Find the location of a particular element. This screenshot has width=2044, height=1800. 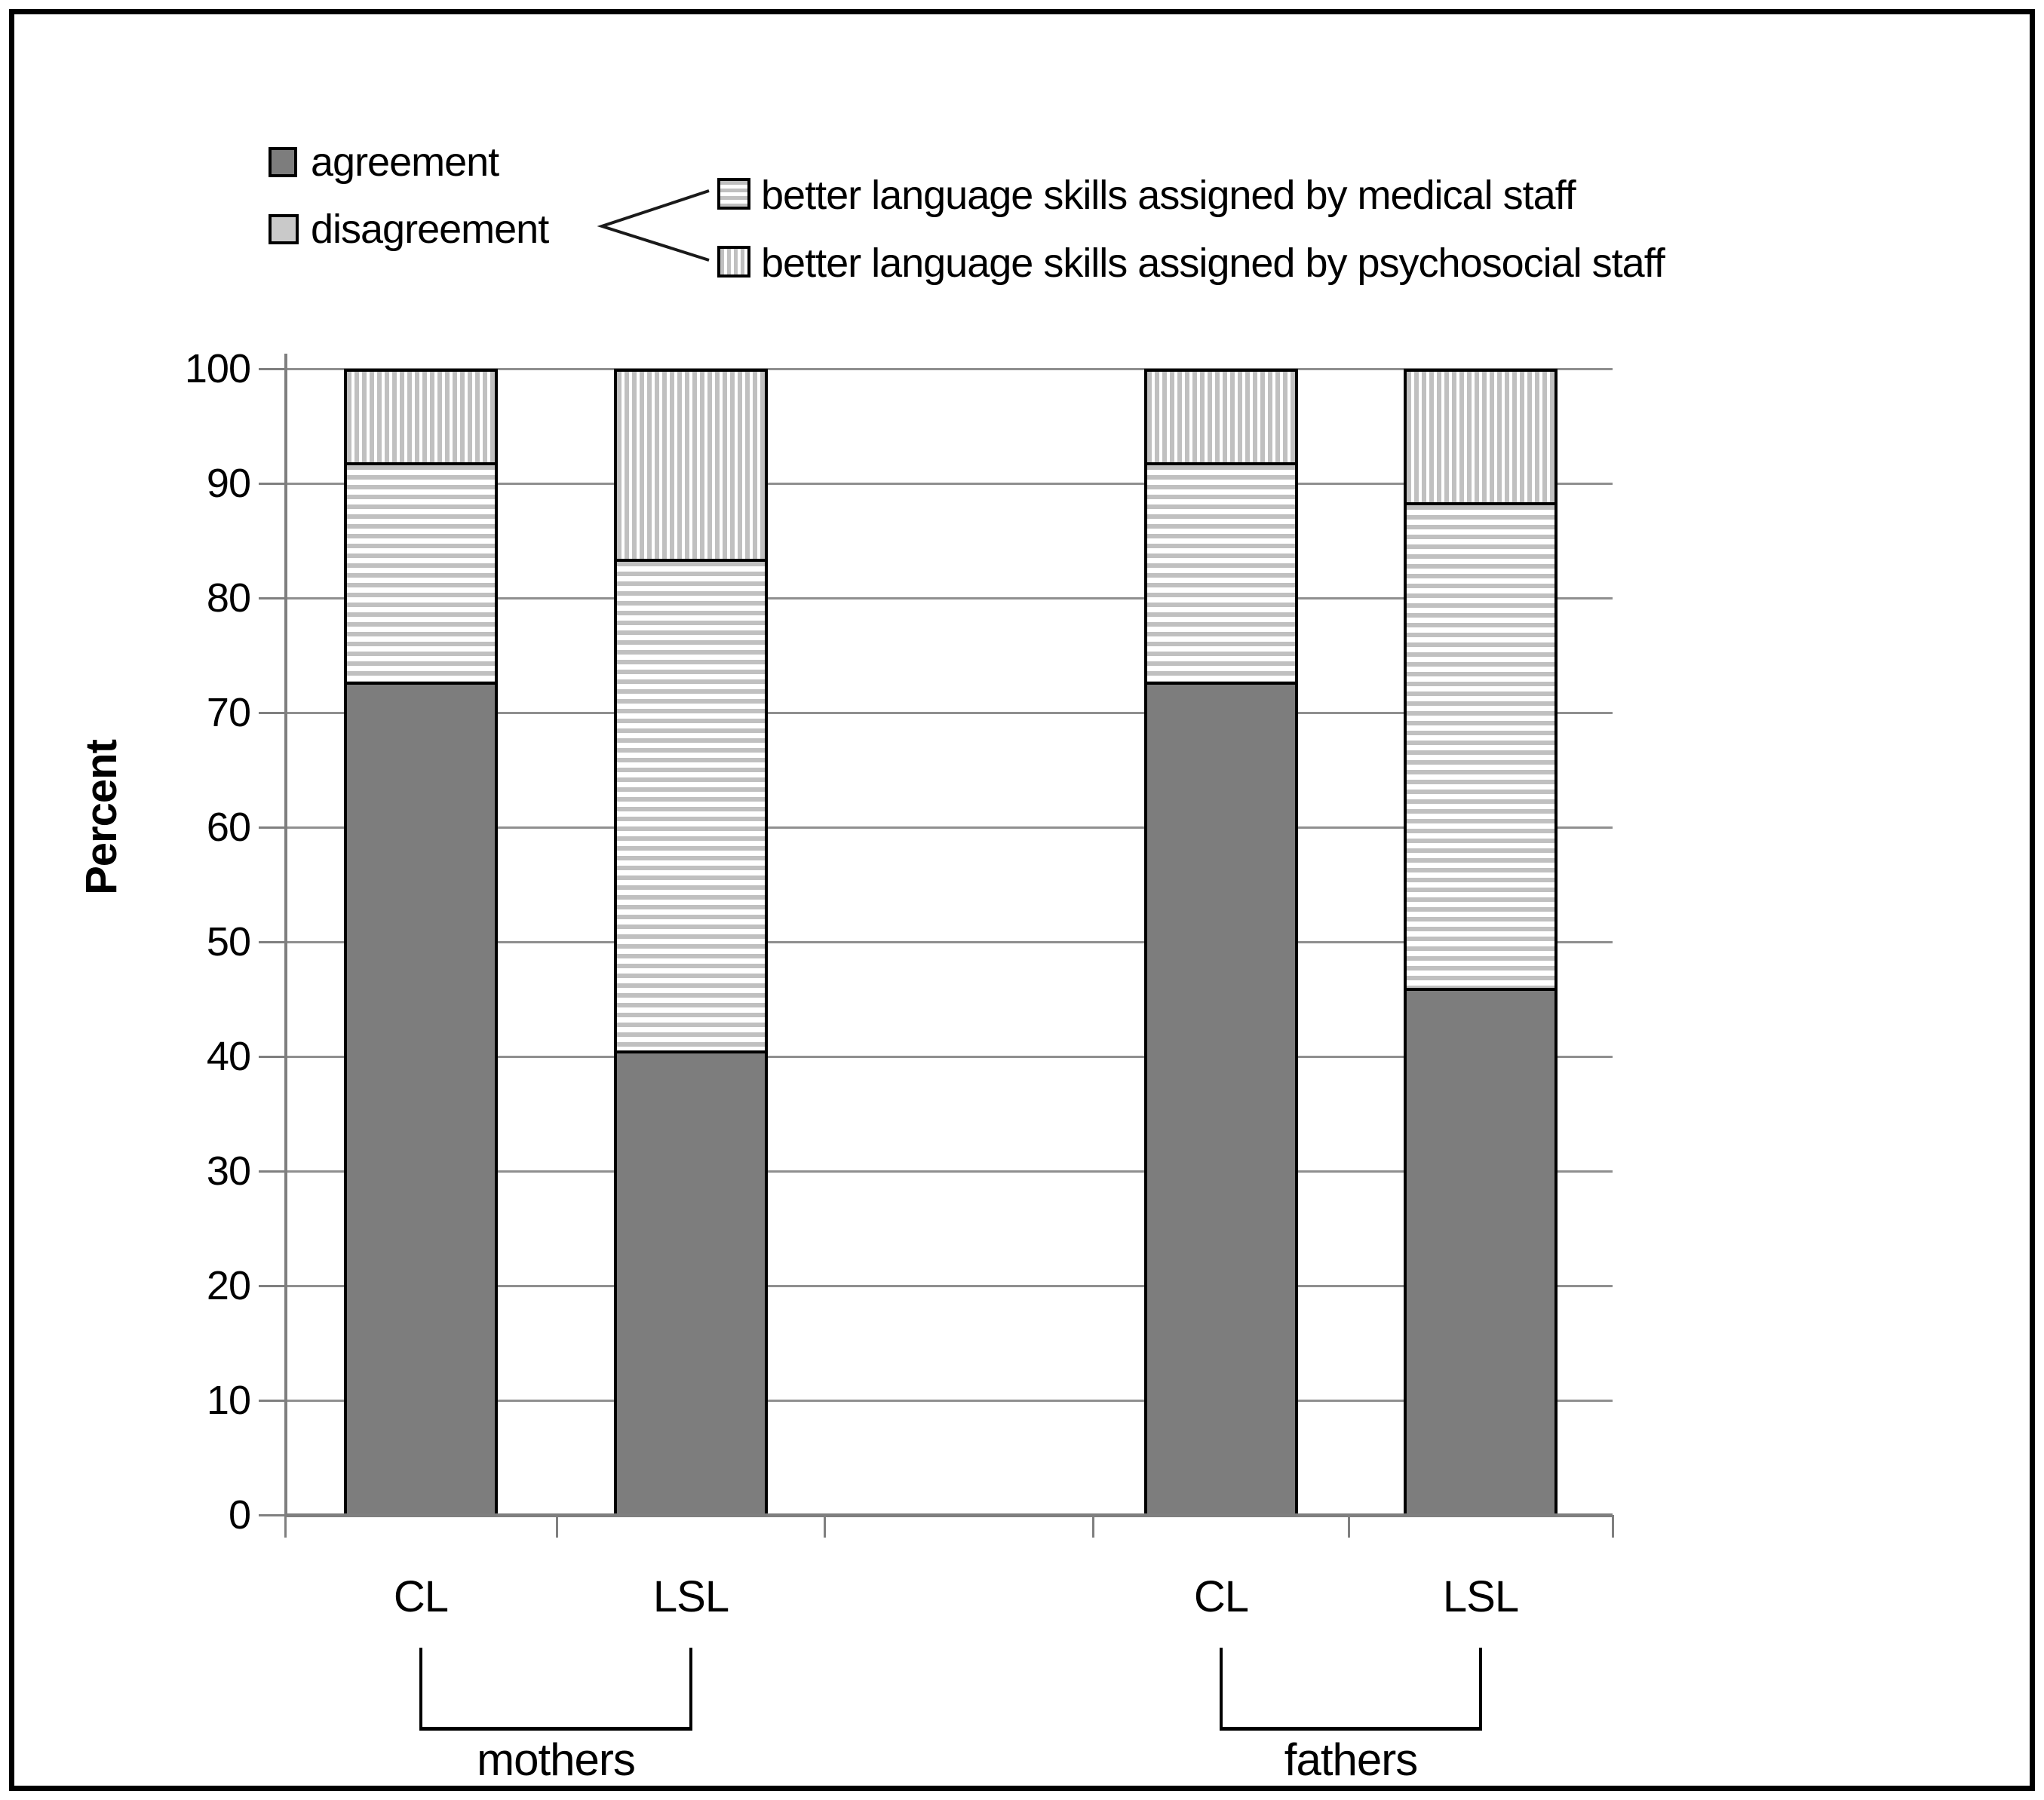

group-bracket-fathers is located at coordinates (1351, 1689).